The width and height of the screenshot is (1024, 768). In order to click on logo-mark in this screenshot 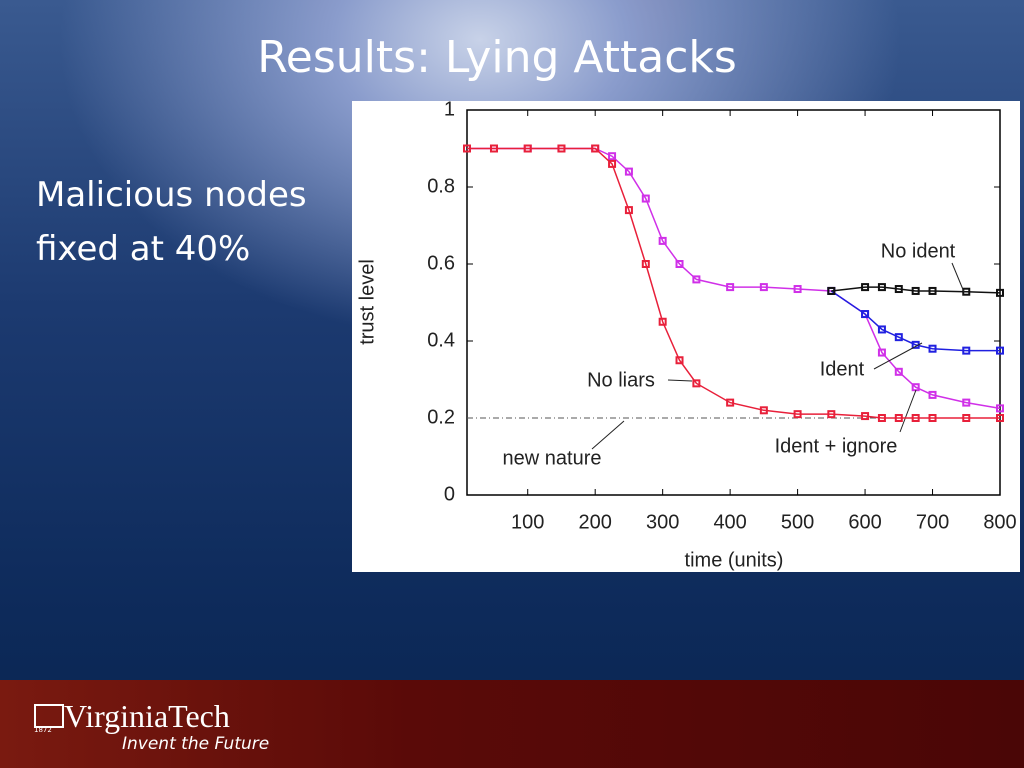, I will do `click(49, 716)`.